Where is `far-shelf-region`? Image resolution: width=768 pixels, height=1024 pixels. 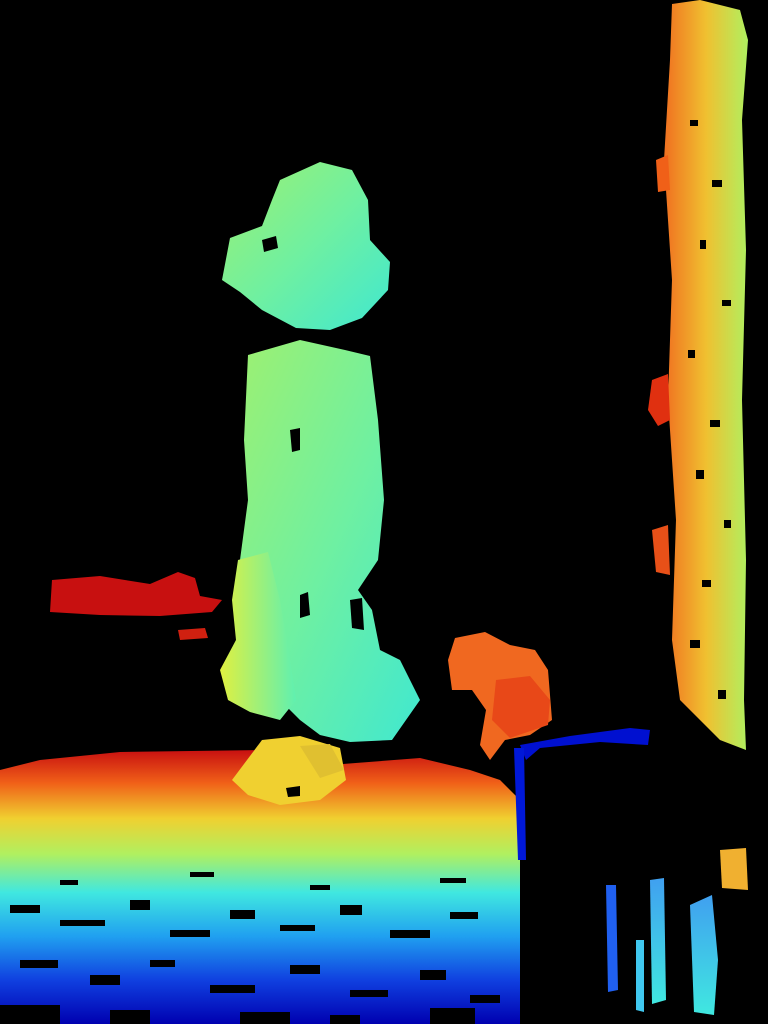
far-shelf-region is located at coordinates (136, 606).